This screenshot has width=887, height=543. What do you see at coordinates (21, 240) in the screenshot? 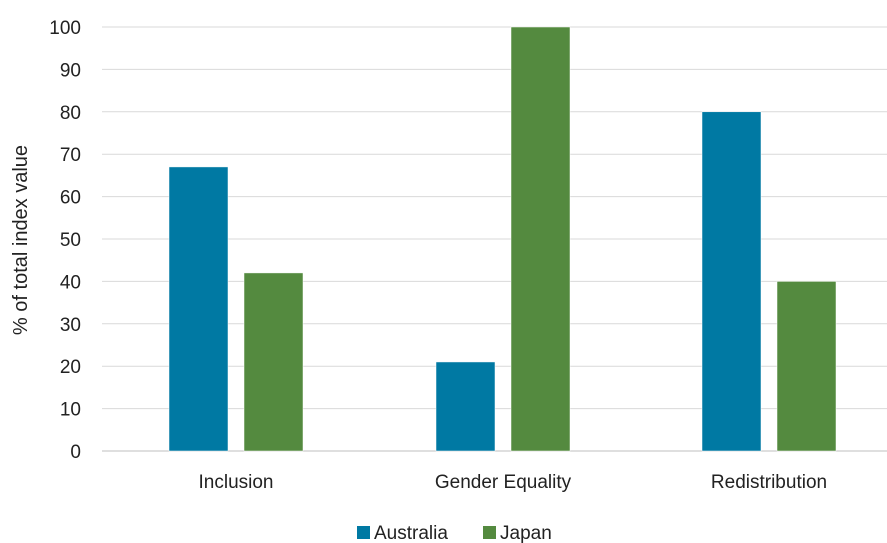
I see `y-axis-title: % of total index value` at bounding box center [21, 240].